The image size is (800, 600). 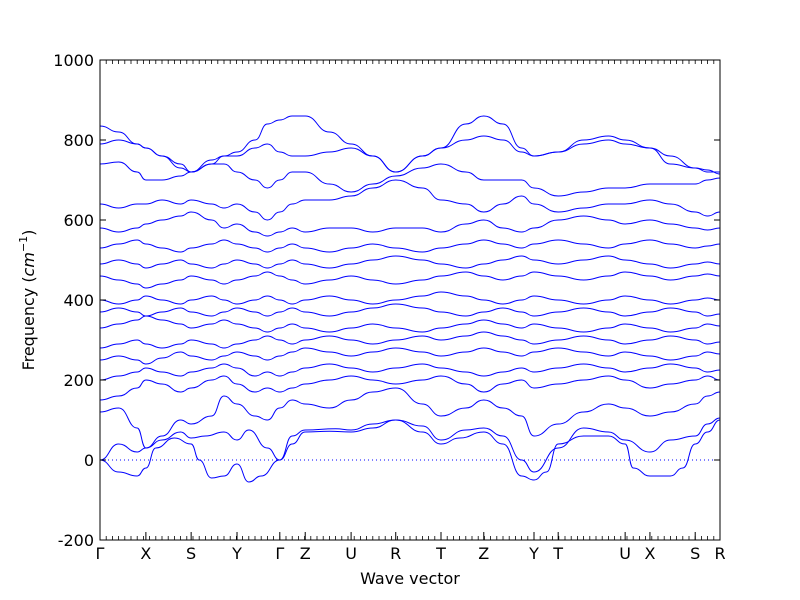 I want to click on y-tick-label: 400, so click(x=78, y=300).